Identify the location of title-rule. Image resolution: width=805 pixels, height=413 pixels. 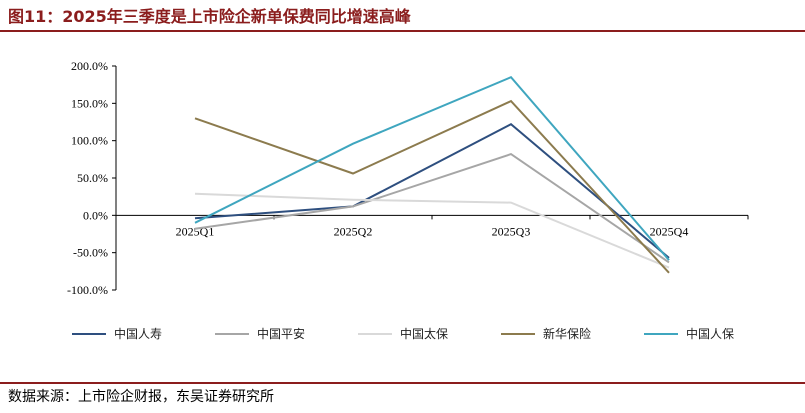
(402, 31).